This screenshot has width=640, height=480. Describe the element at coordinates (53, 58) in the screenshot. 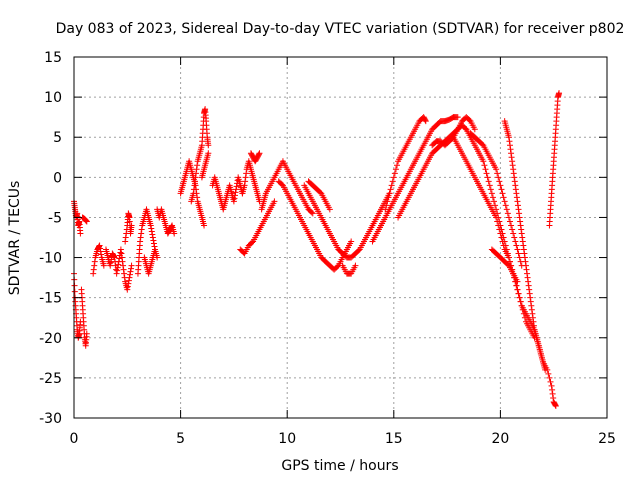

I see `y-tick-label: 15` at that location.